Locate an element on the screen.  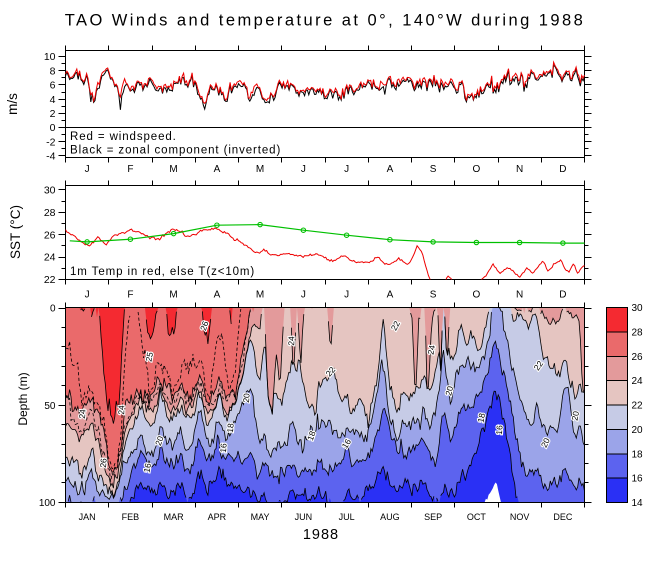
svg-text: NOV is located at coordinates (520, 517).